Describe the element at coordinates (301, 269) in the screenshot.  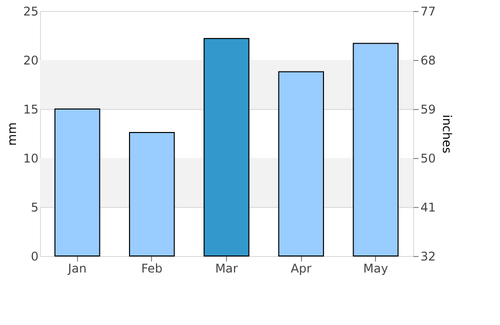
I see `x-tick-label: Apr` at that location.